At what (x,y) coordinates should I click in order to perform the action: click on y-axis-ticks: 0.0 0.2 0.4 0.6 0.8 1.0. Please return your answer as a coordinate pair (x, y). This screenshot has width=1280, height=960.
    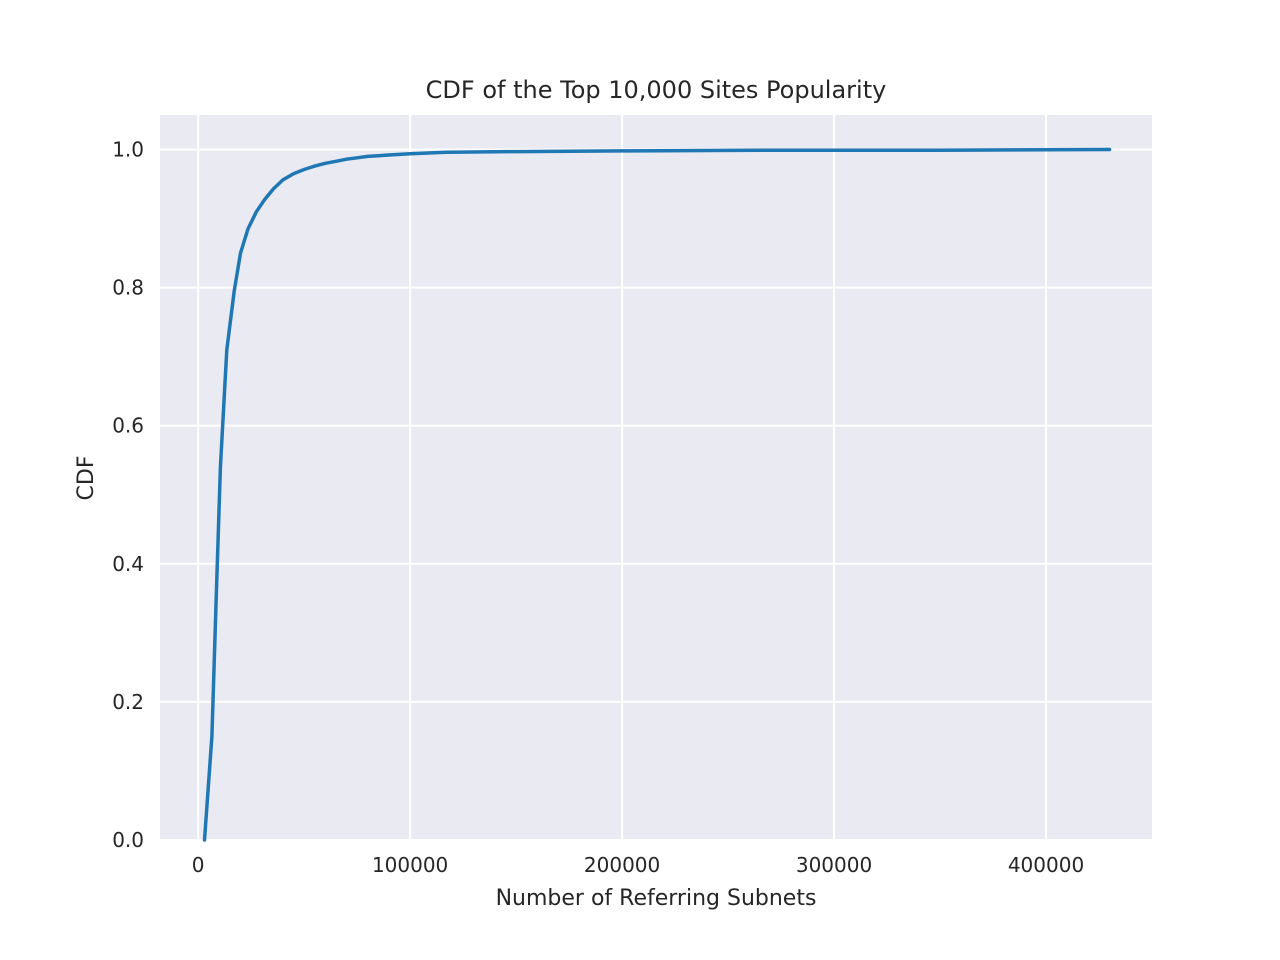
    Looking at the image, I should click on (128, 495).